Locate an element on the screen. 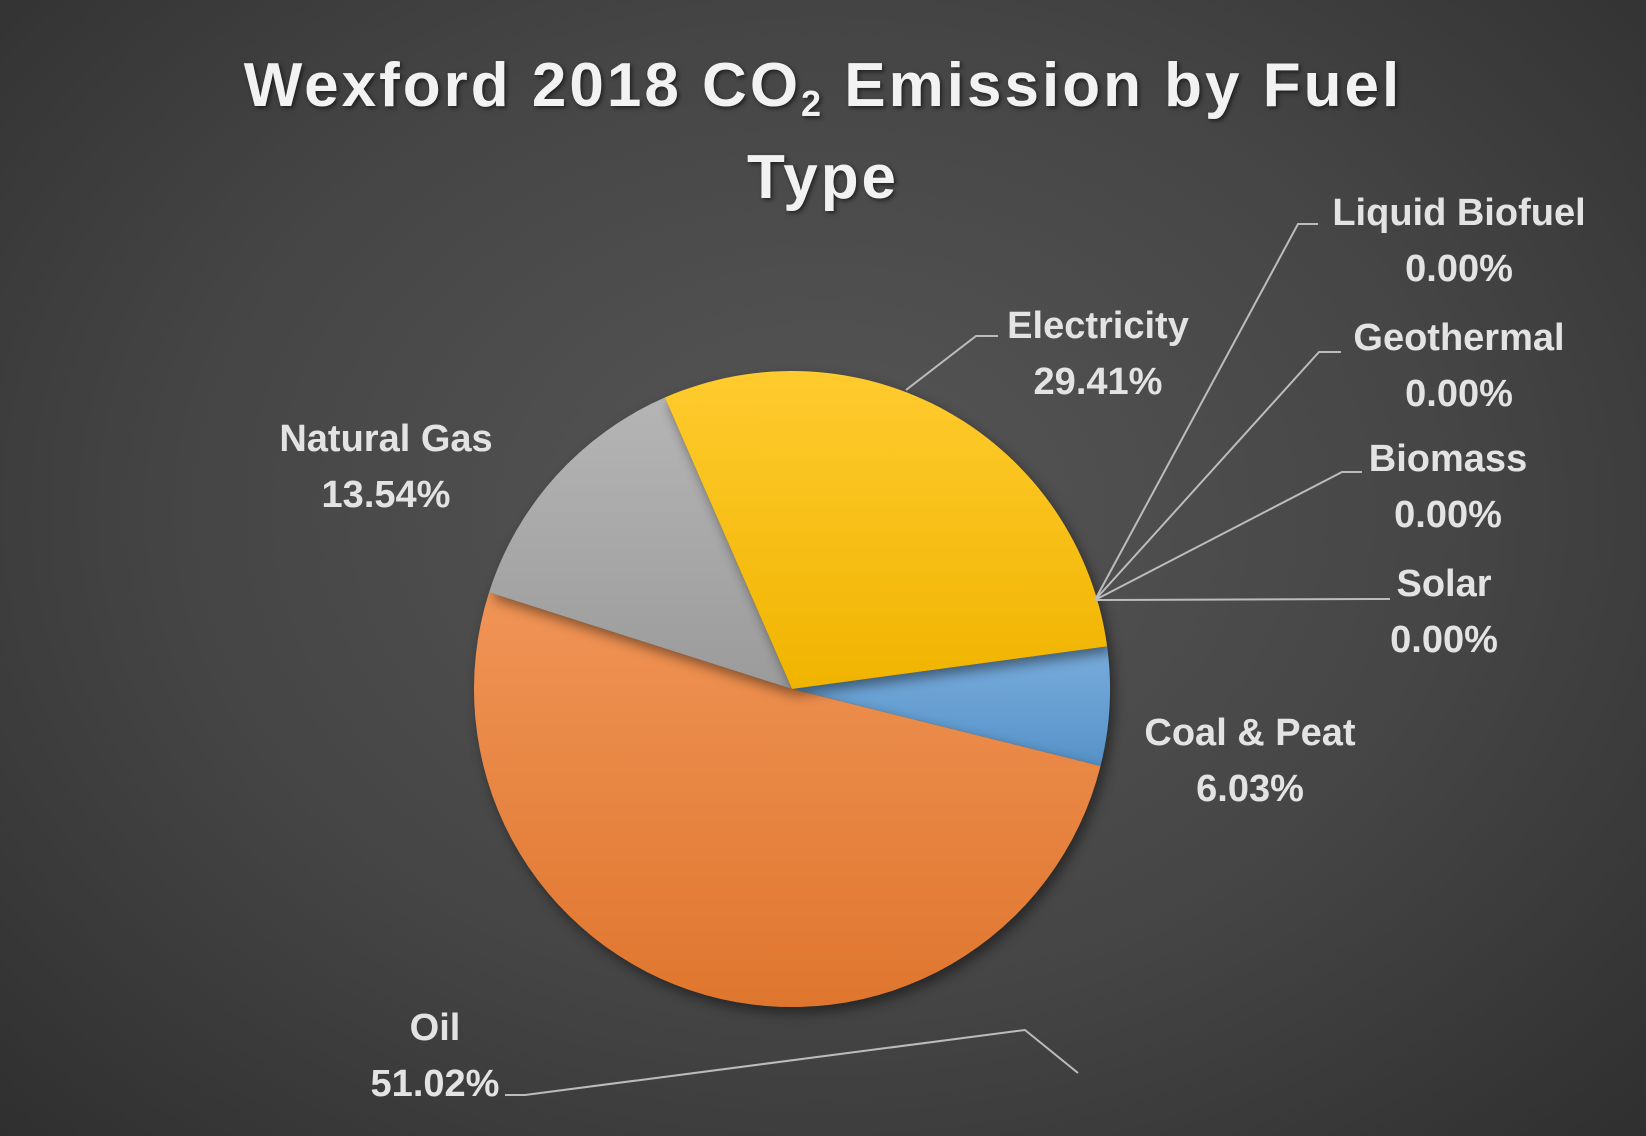 The image size is (1646, 1136). leader-line-liquid-biofuel is located at coordinates (1206, 412).